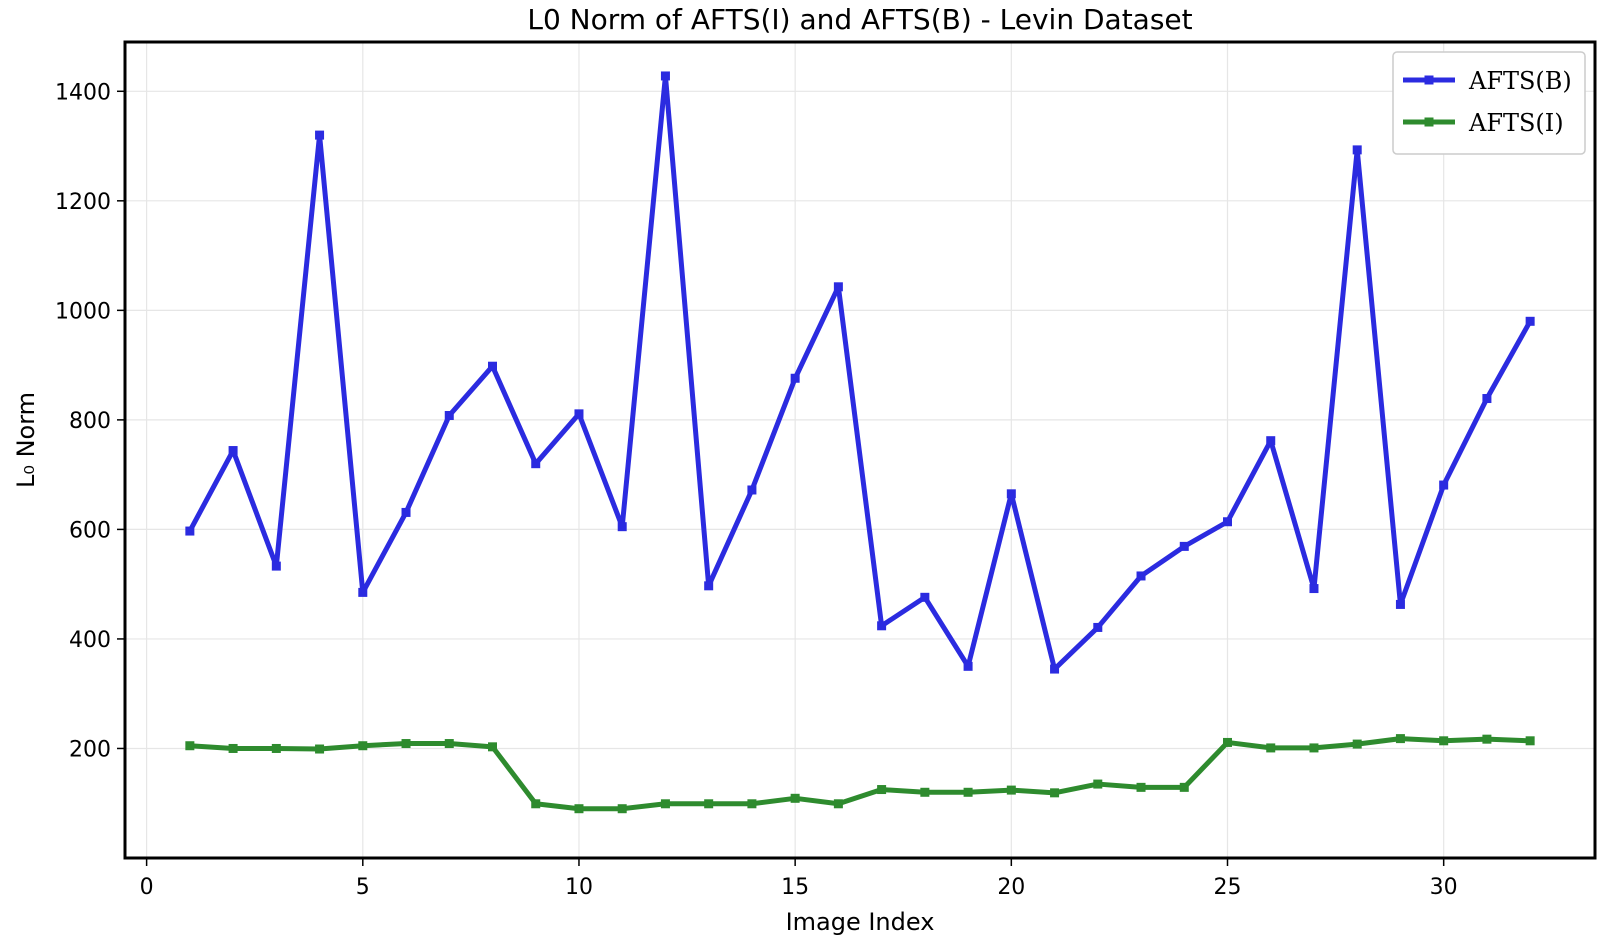 This screenshot has height=939, width=1600. What do you see at coordinates (1444, 887) in the screenshot?
I see `x-tick-label: 30` at bounding box center [1444, 887].